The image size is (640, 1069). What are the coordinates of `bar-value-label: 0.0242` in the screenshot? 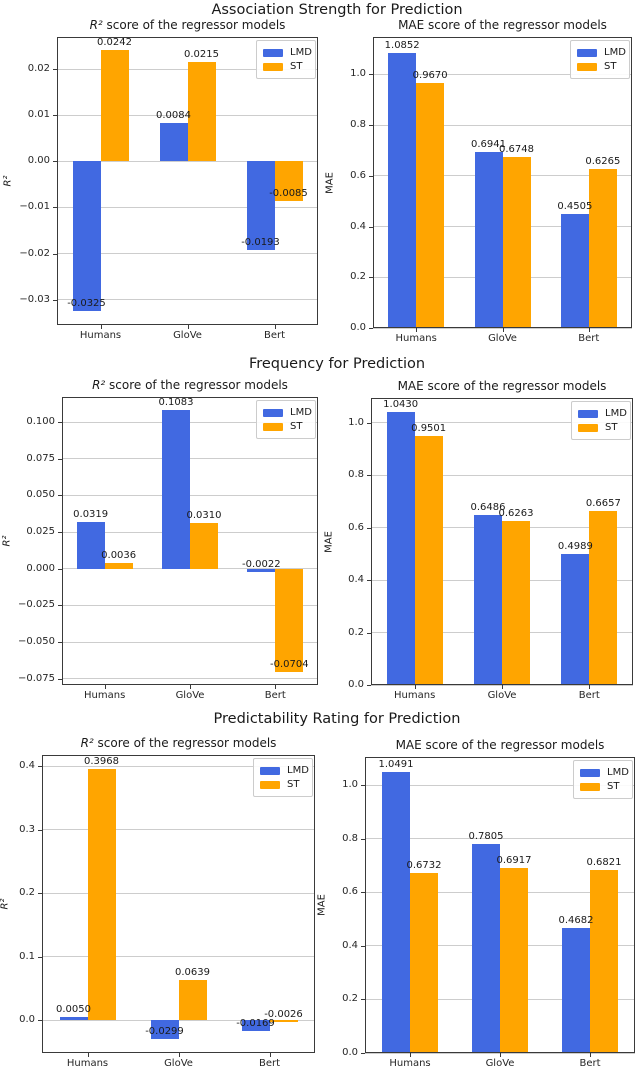 It's located at (114, 42).